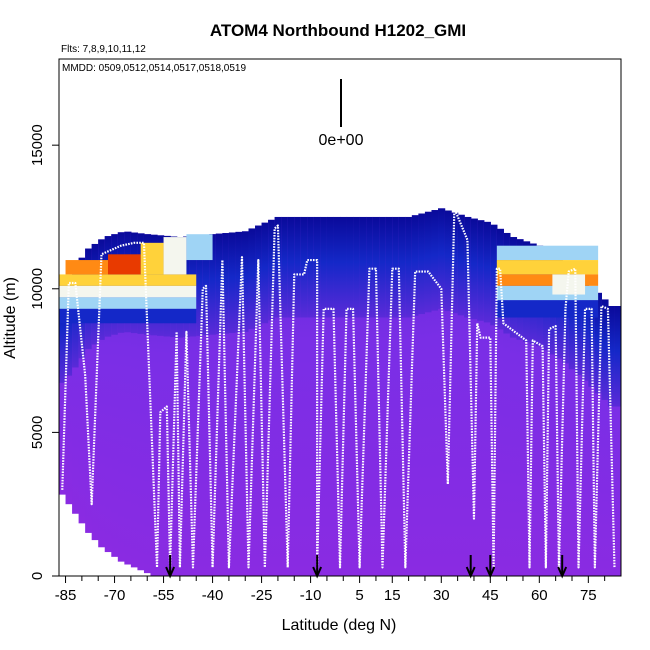 The image size is (650, 650). I want to click on heatmap-band-south, so click(128, 291).